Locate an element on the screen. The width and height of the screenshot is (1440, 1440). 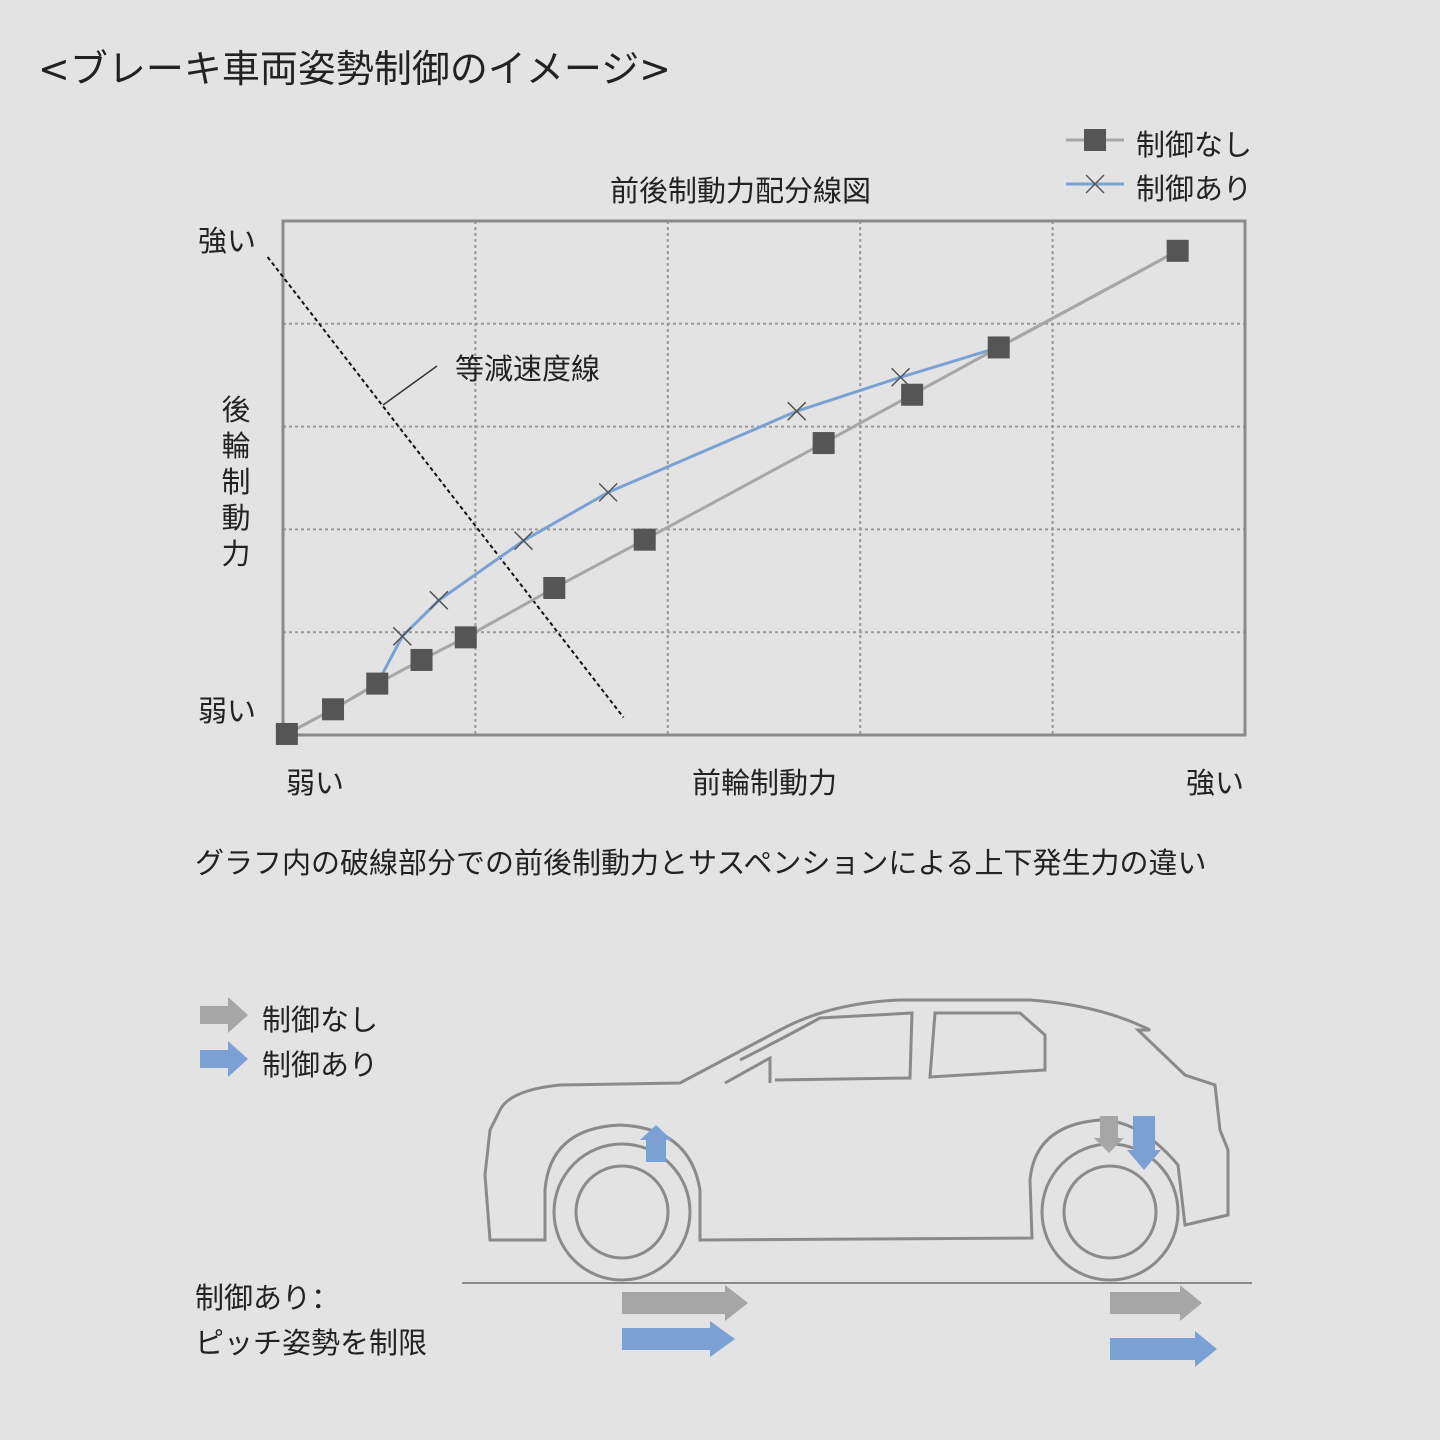
y-axis-label: 後輪制動力 is located at coordinates (236, 482).